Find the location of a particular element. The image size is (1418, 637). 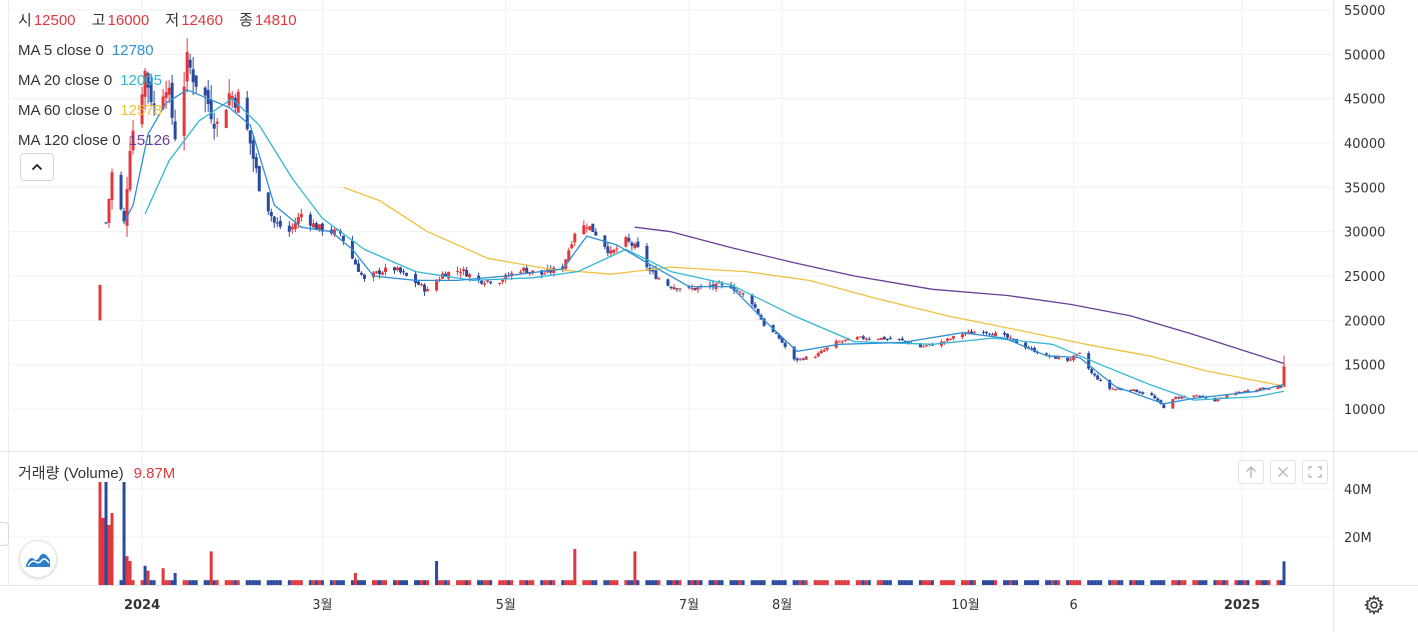

indicator-value: 15126 is located at coordinates (149, 140).